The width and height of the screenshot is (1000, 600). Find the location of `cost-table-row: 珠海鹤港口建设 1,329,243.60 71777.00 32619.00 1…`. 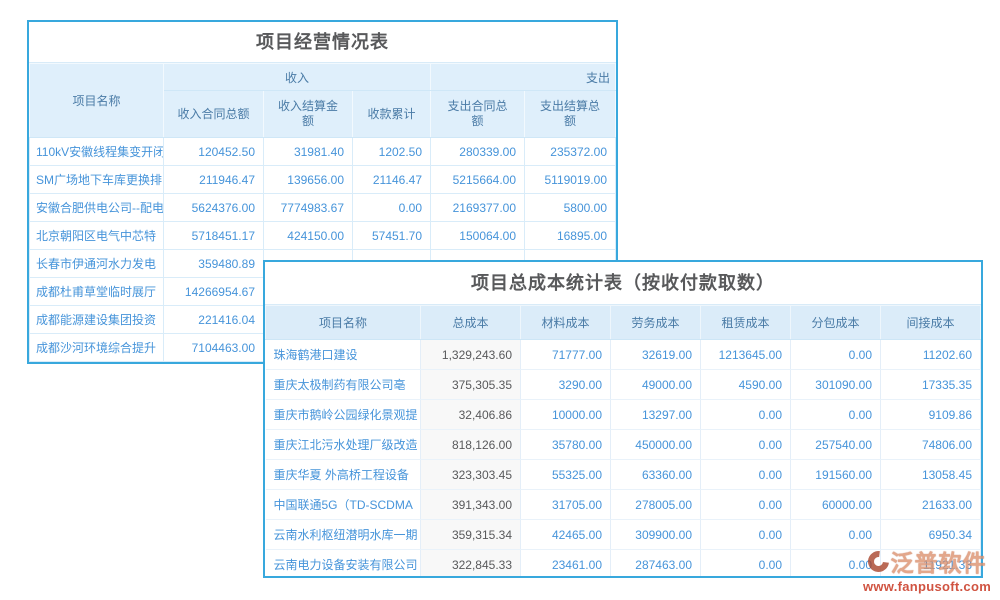

cost-table-row: 珠海鹤港口建设 1,329,243.60 71777.00 32619.00 1… is located at coordinates (623, 354).